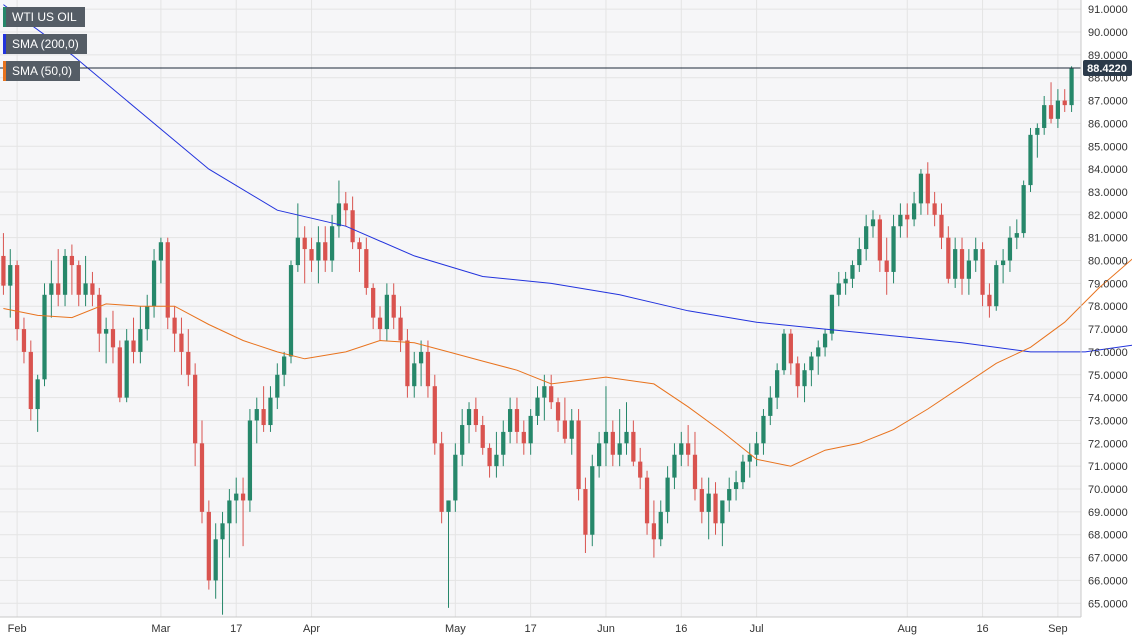 The image size is (1132, 637). What do you see at coordinates (1108, 239) in the screenshot?
I see `y-tick-label: 81.0000` at bounding box center [1108, 239].